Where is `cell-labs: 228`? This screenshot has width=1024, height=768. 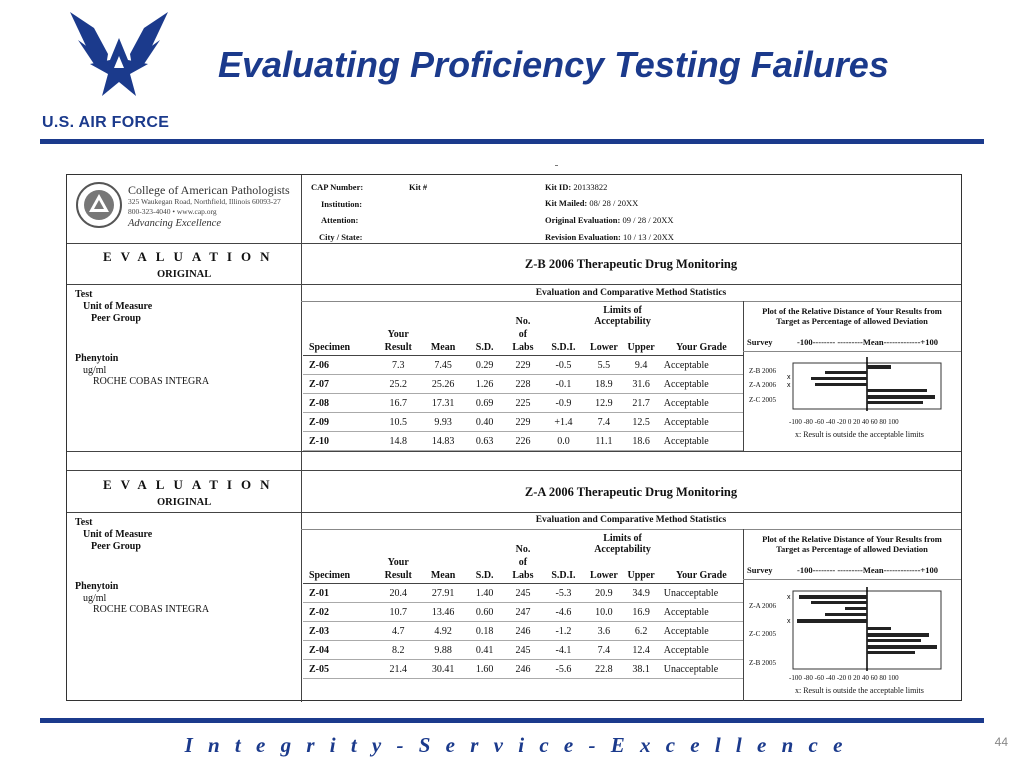 cell-labs: 228 is located at coordinates (523, 384).